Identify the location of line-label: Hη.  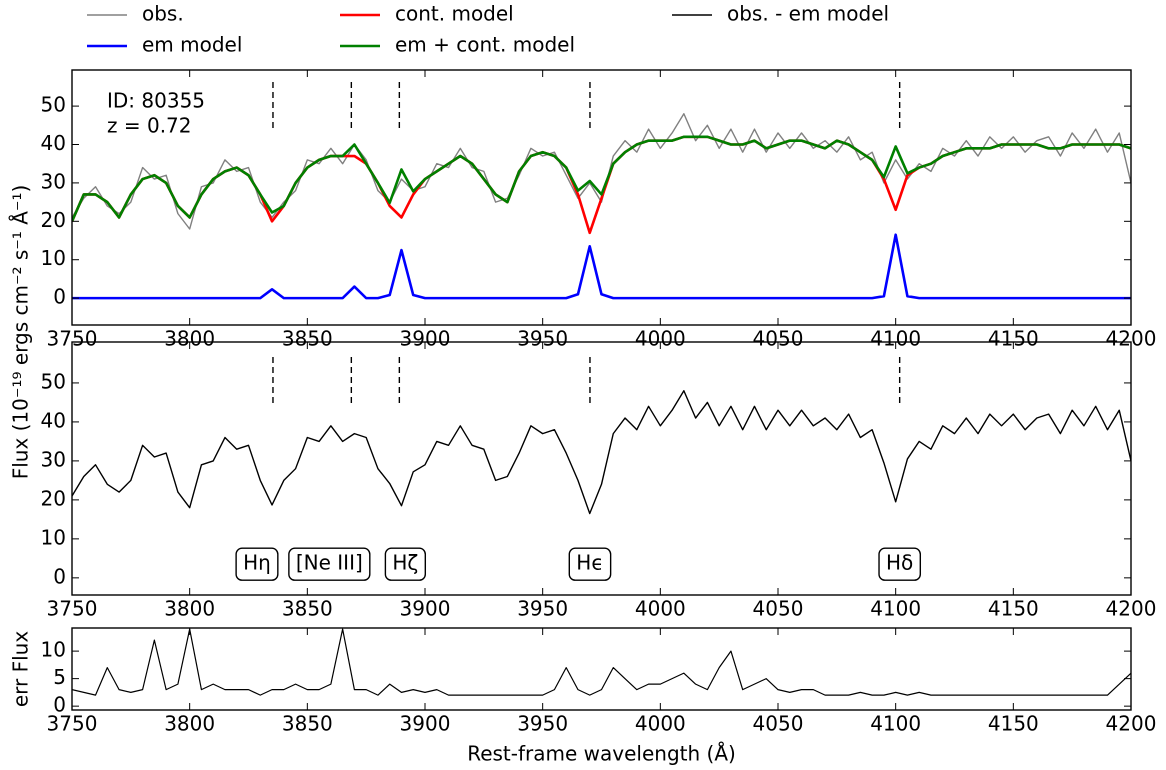
(257, 563).